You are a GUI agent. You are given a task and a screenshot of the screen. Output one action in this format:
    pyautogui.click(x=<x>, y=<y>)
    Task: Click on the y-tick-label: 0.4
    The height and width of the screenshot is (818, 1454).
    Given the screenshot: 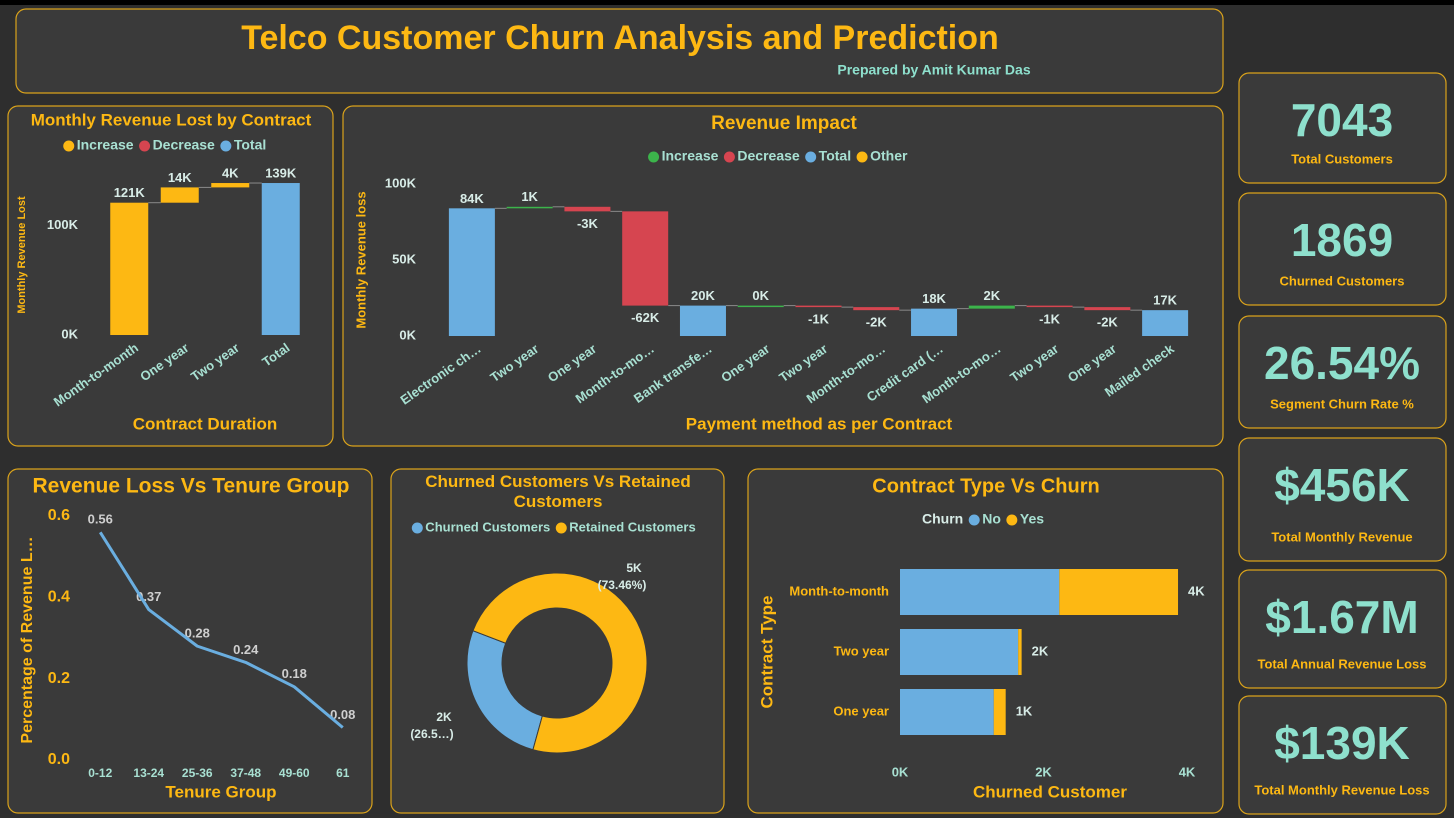 What is the action you would take?
    pyautogui.click(x=59, y=597)
    